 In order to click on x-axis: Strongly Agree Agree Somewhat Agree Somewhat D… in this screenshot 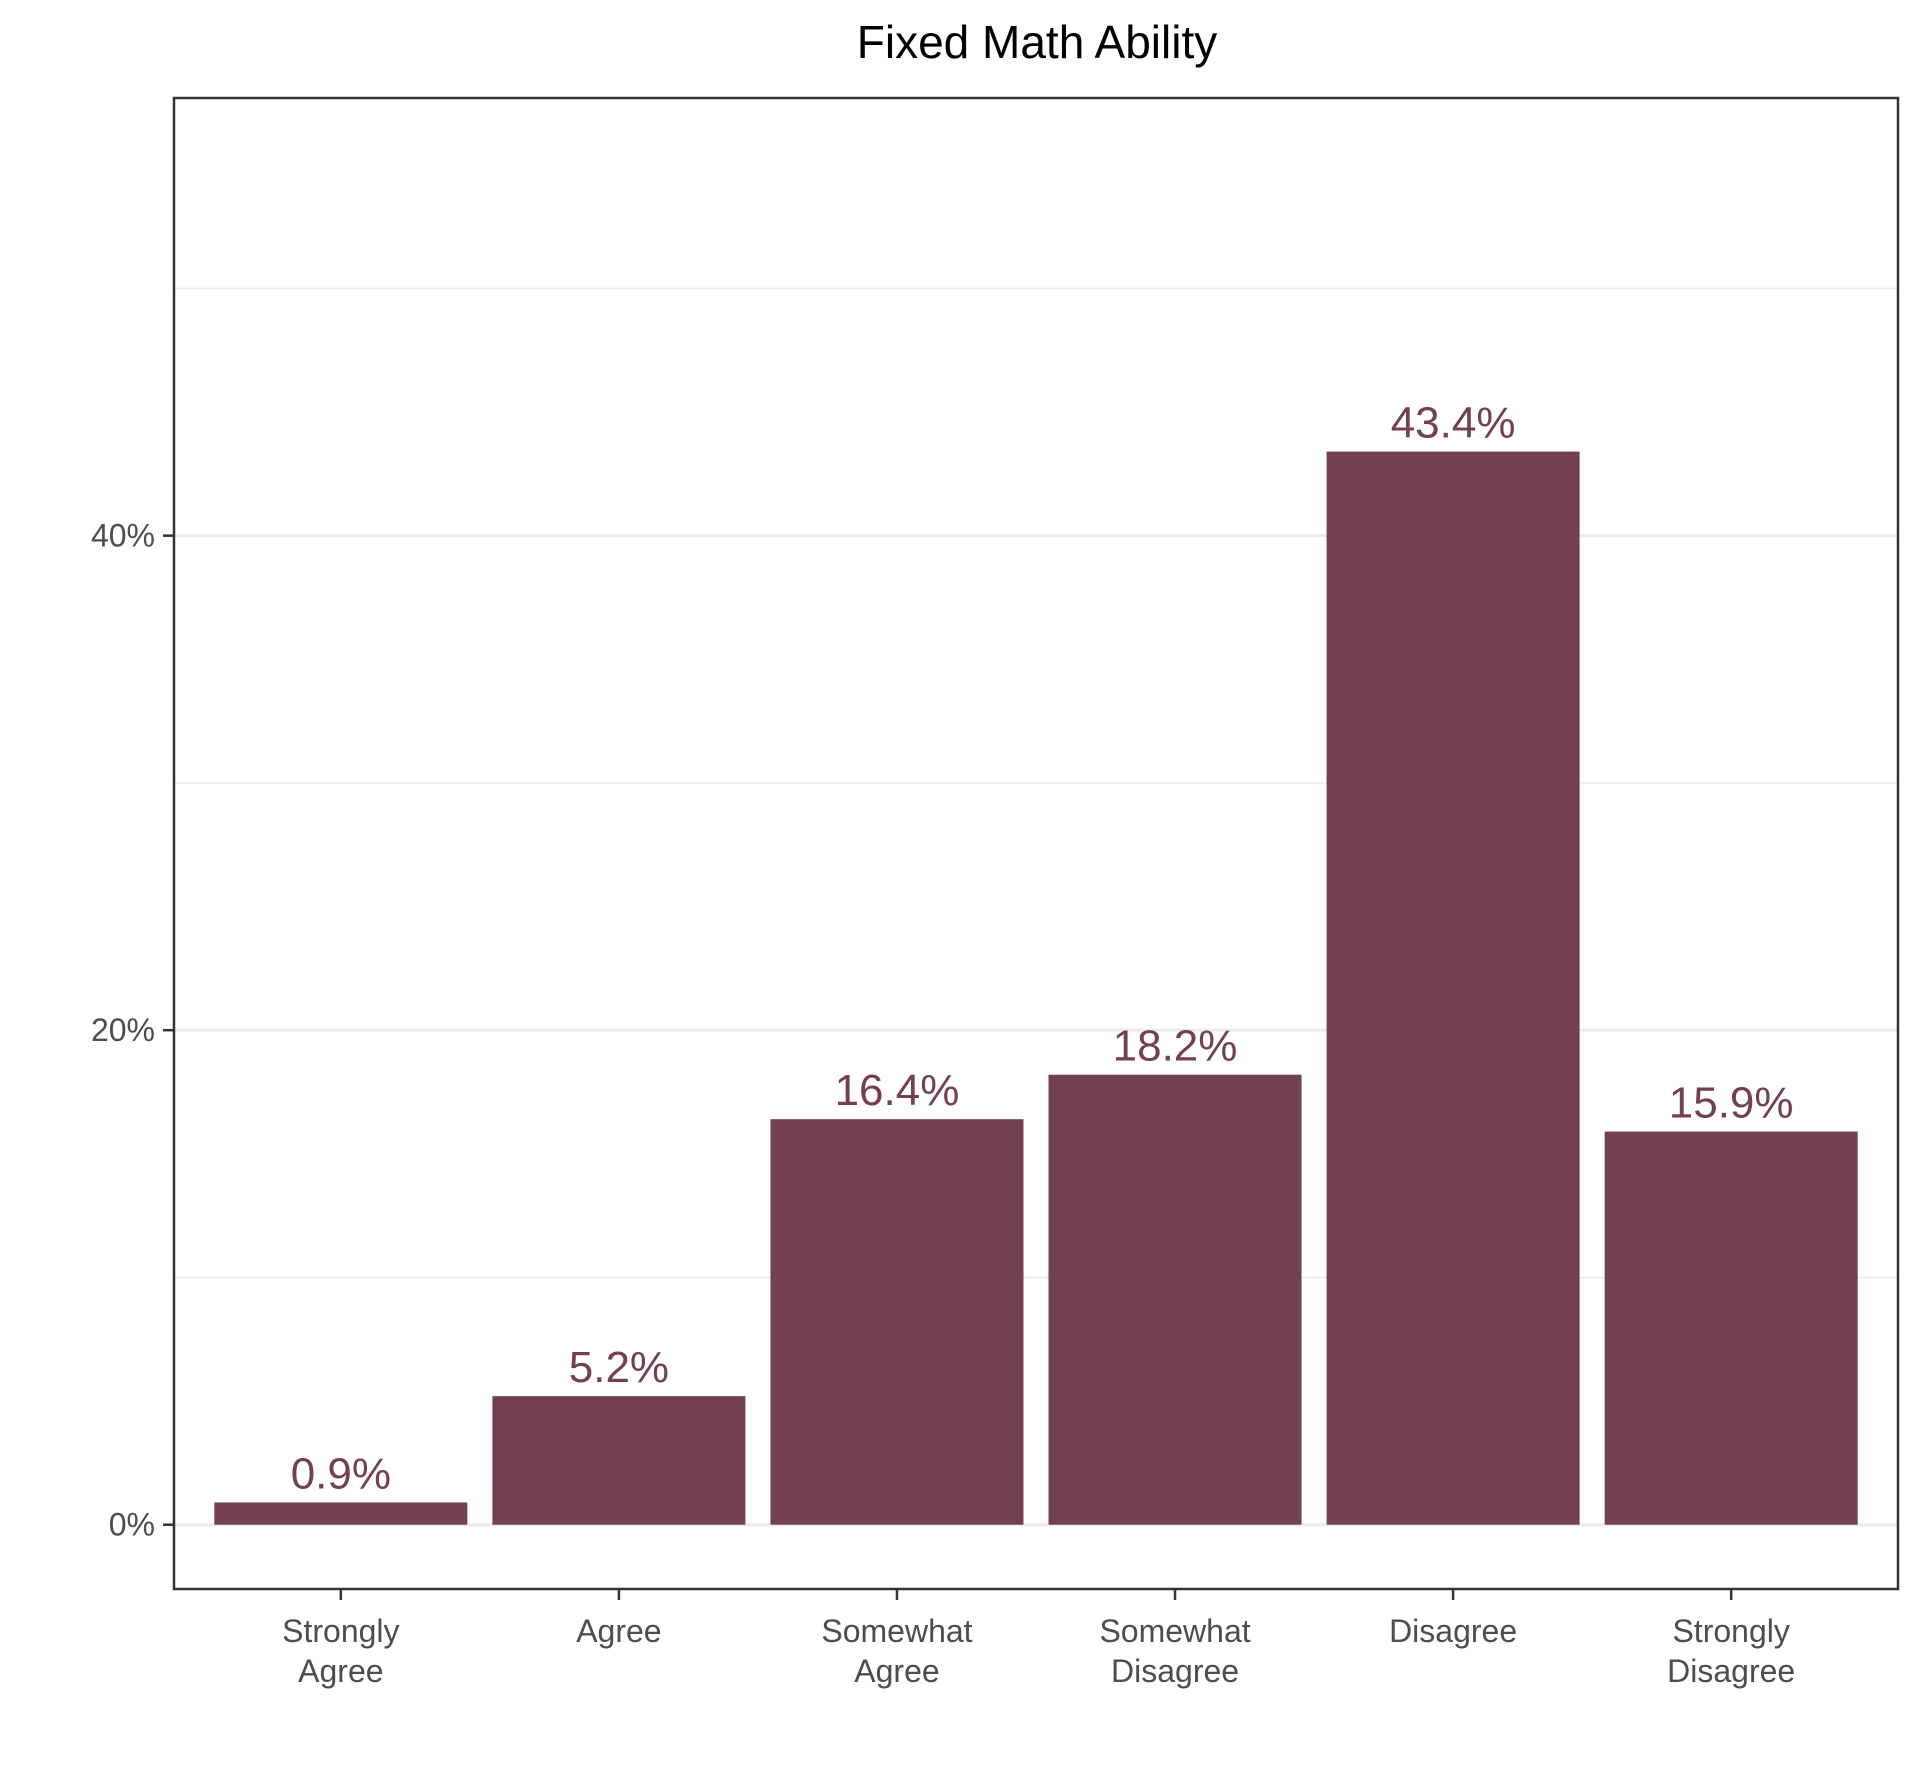, I will do `click(1038, 1639)`.